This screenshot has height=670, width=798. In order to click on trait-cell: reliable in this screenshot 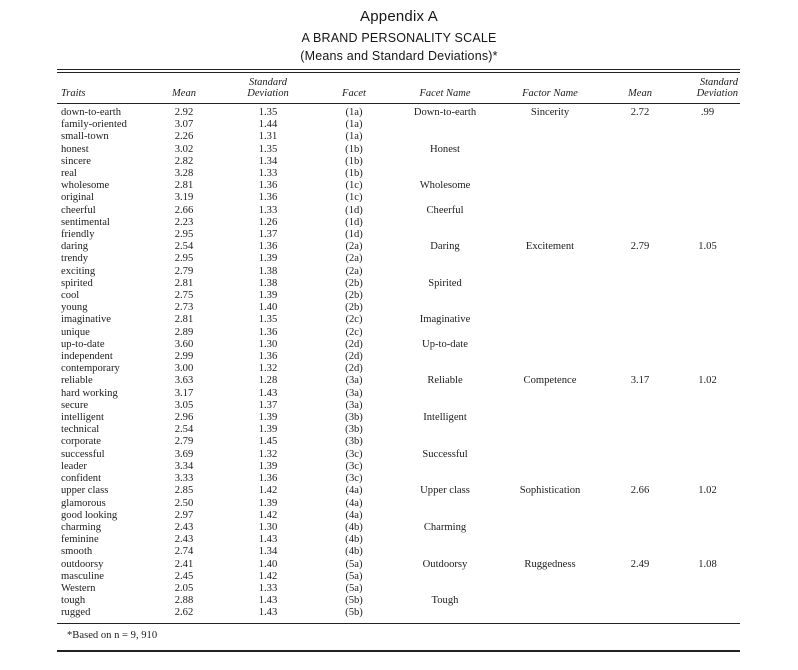, I will do `click(77, 381)`.